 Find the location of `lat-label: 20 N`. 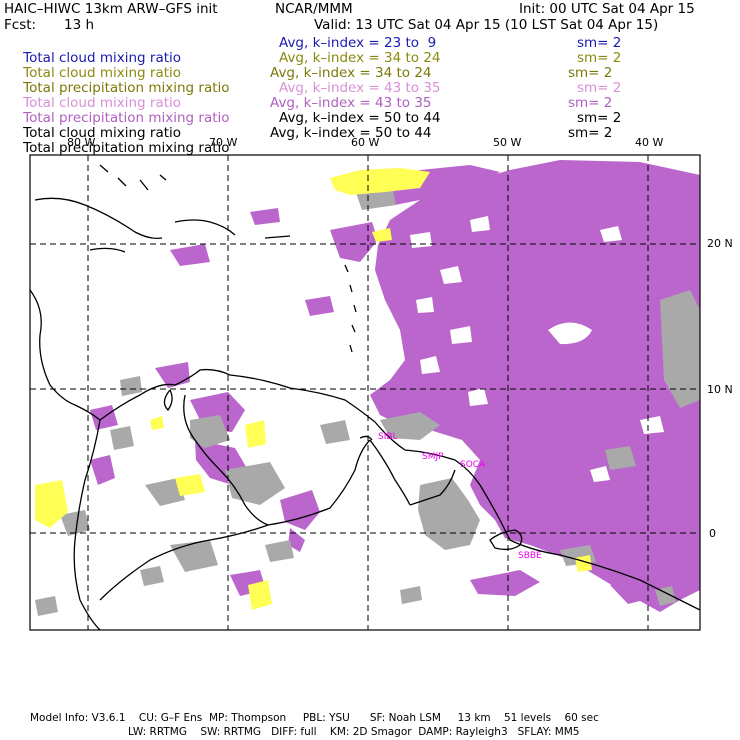

lat-label: 20 N is located at coordinates (720, 243).